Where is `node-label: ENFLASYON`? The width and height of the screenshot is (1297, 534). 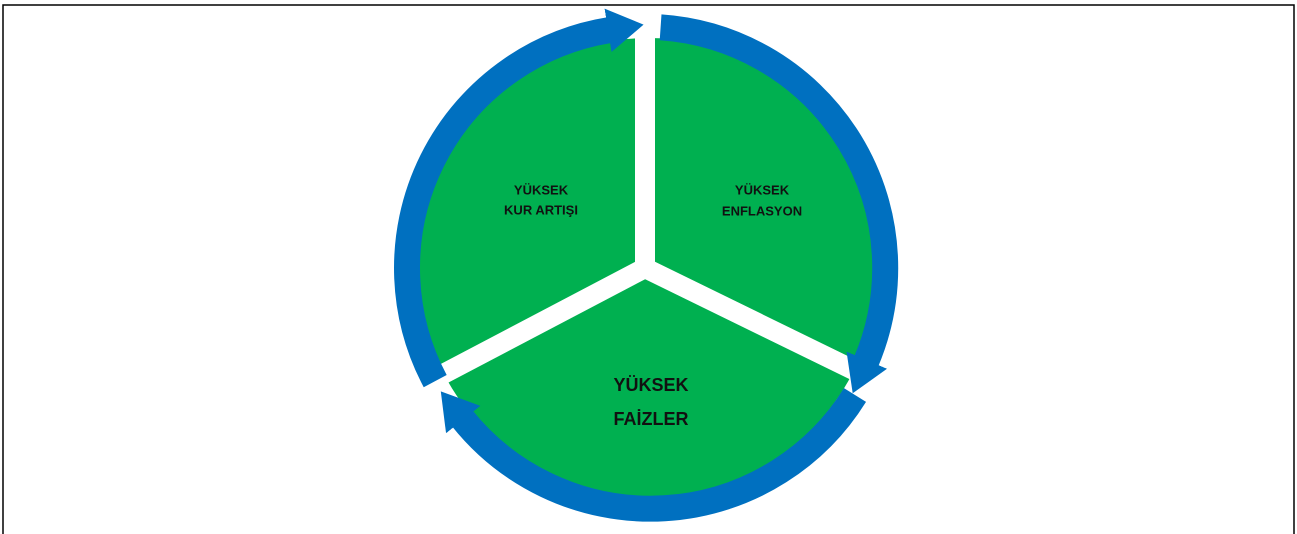 node-label: ENFLASYON is located at coordinates (762, 210).